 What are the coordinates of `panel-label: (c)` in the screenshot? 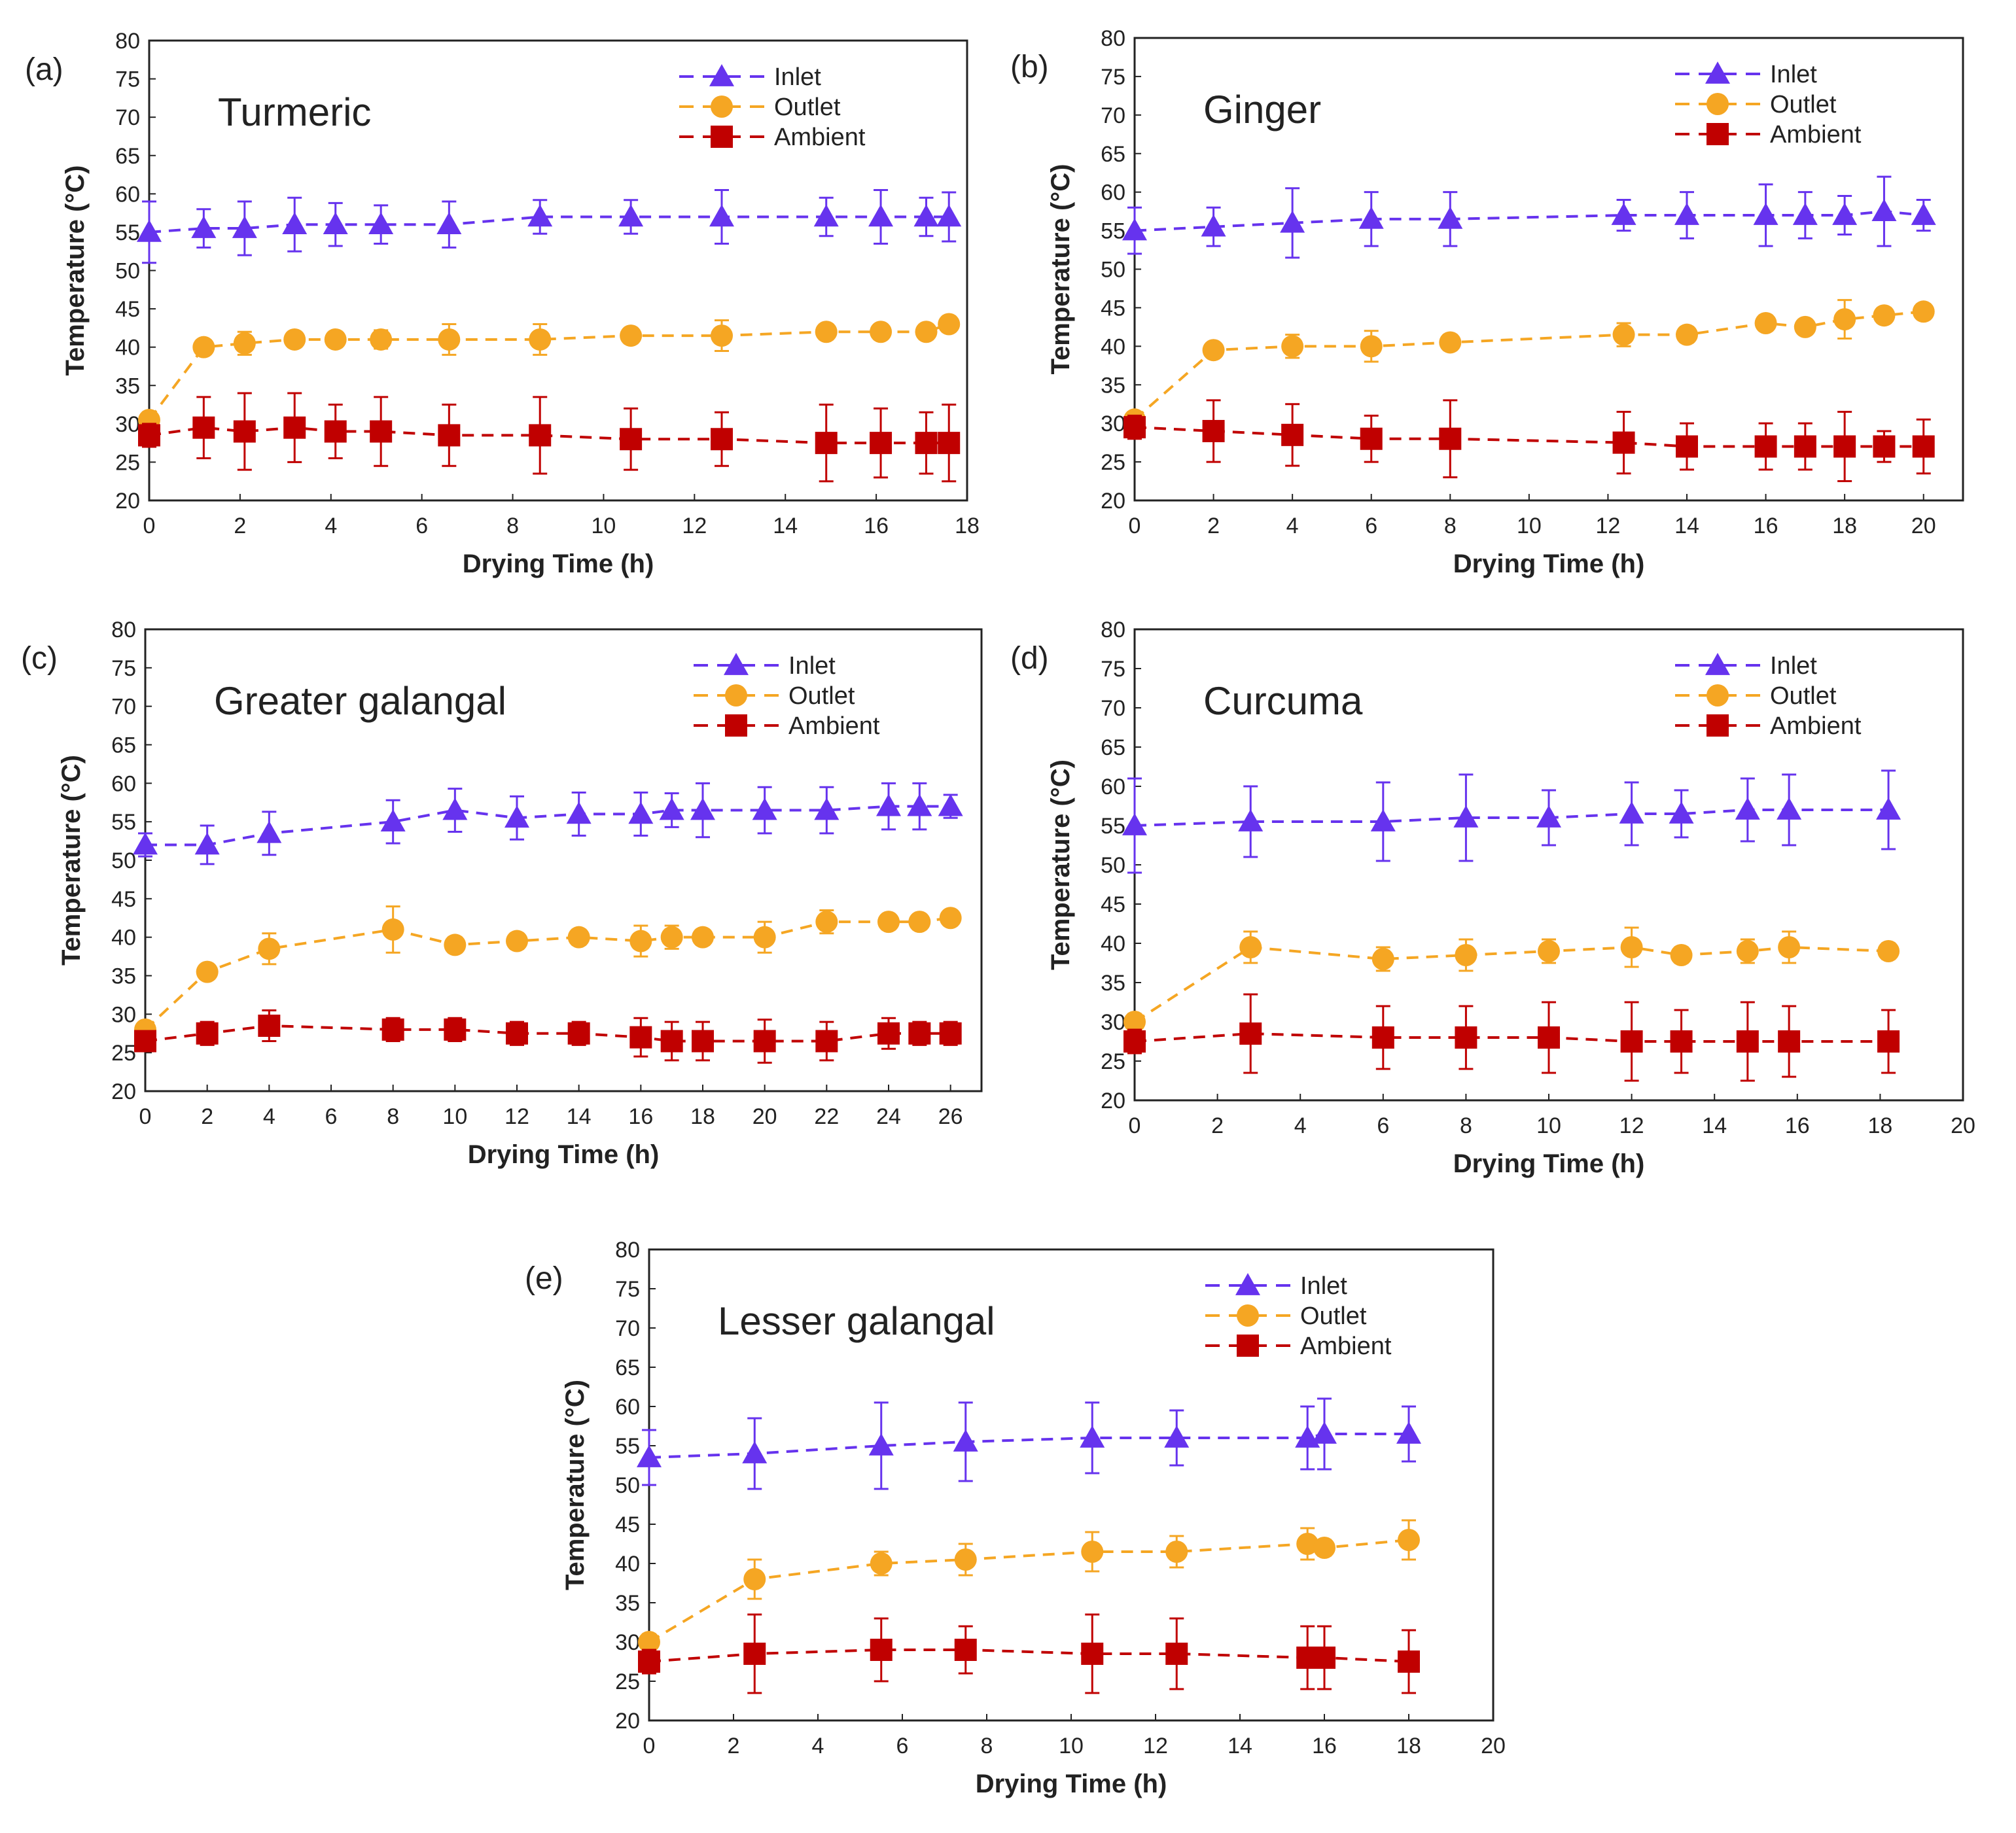 It's located at (39, 658).